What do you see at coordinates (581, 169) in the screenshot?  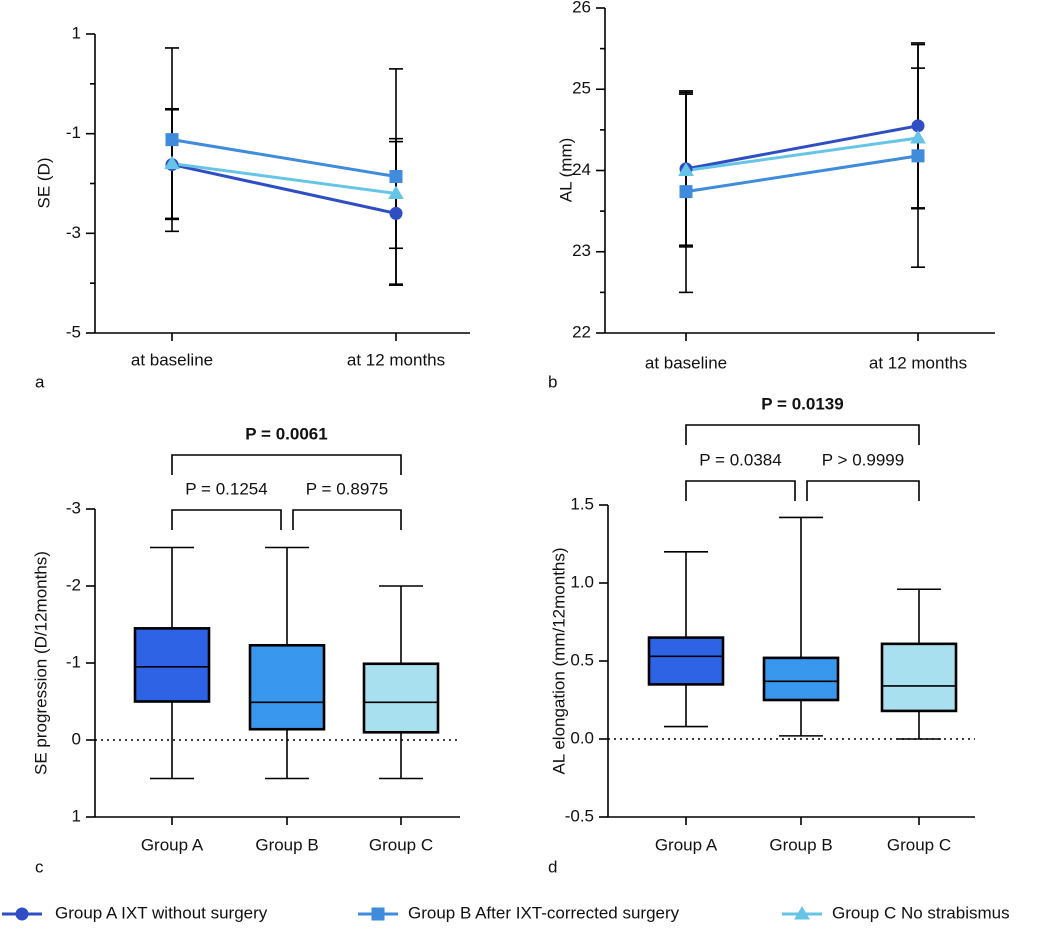 I see `y-tick-label: 24` at bounding box center [581, 169].